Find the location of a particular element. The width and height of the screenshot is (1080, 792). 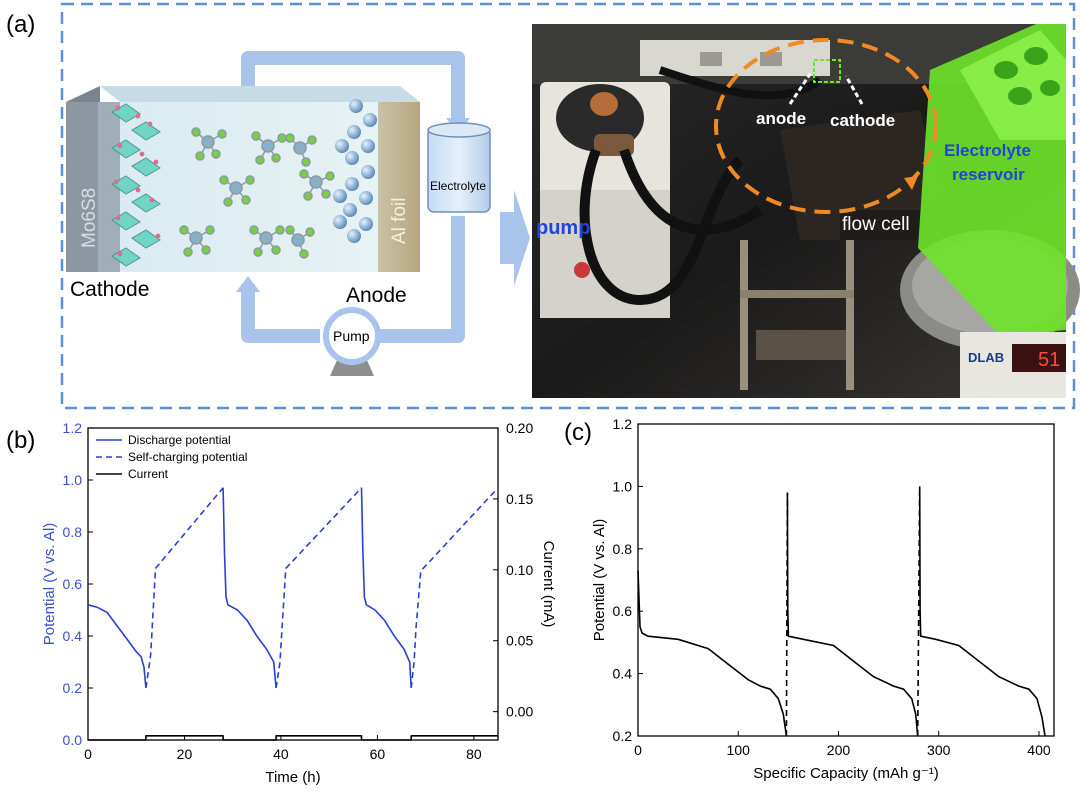

legend-entry: Discharge potential is located at coordinates (179, 440).